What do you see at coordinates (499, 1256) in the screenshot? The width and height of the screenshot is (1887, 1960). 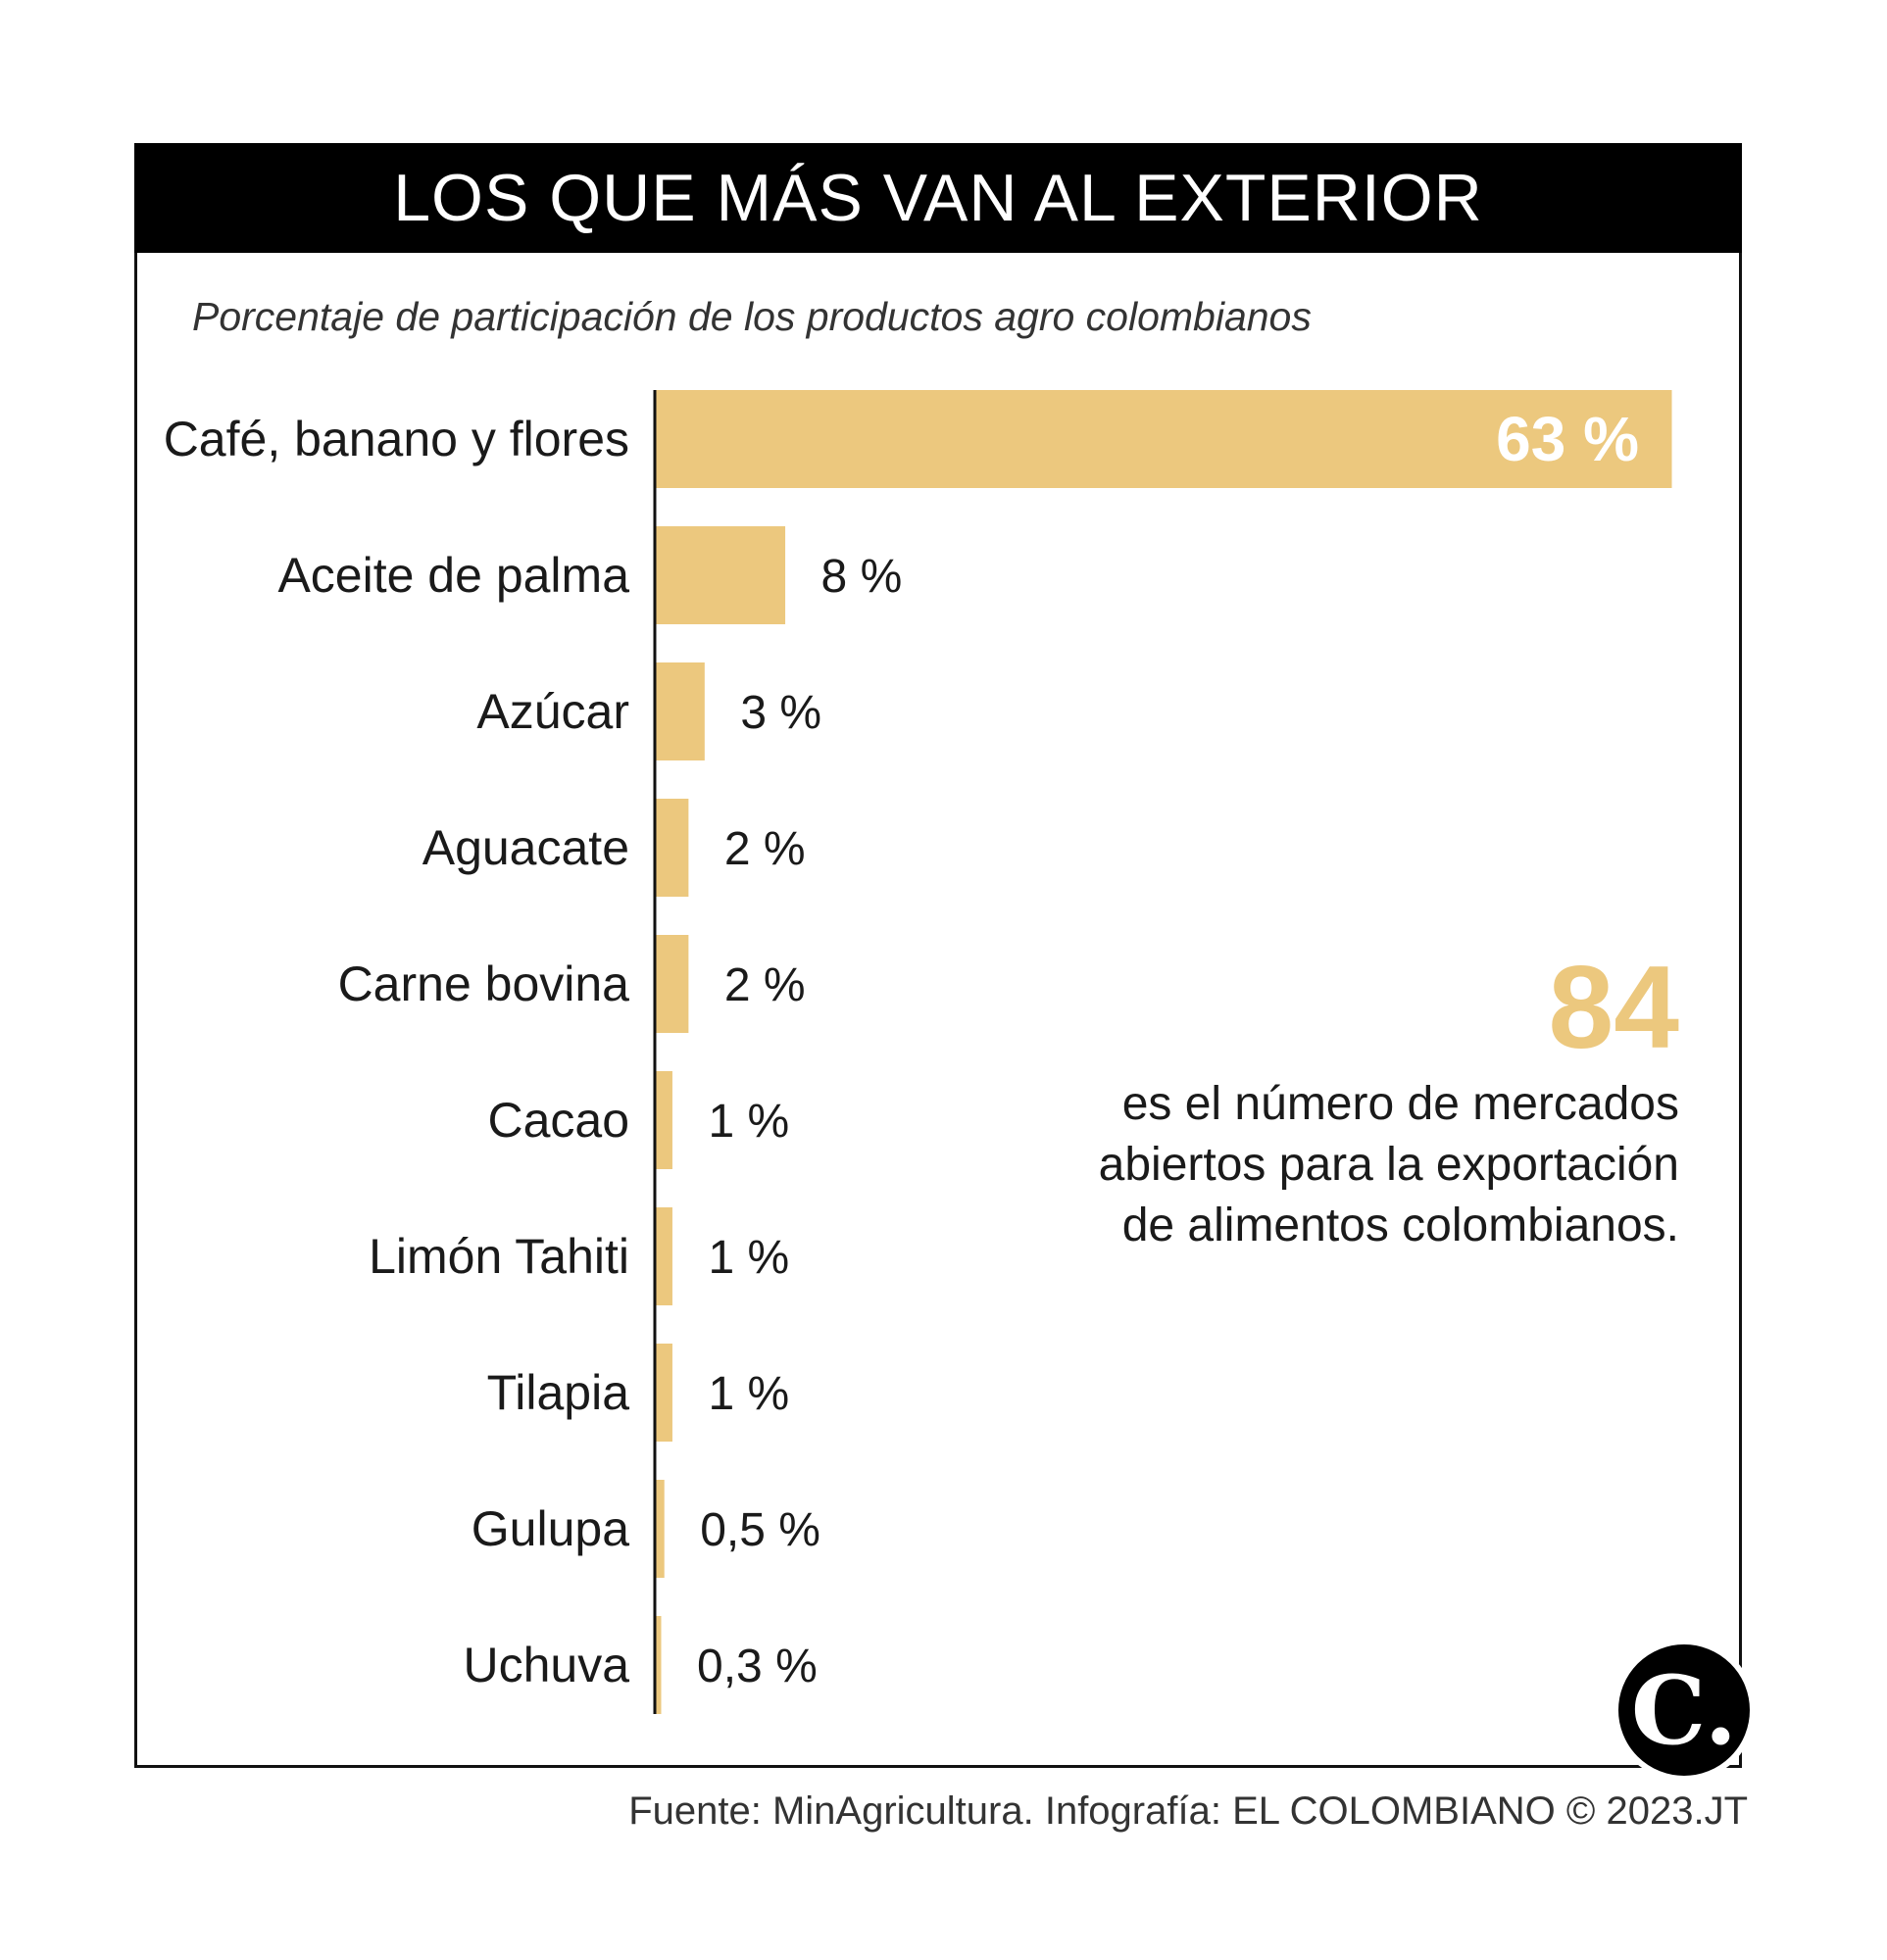 I see `category-label: Limón Tahiti` at bounding box center [499, 1256].